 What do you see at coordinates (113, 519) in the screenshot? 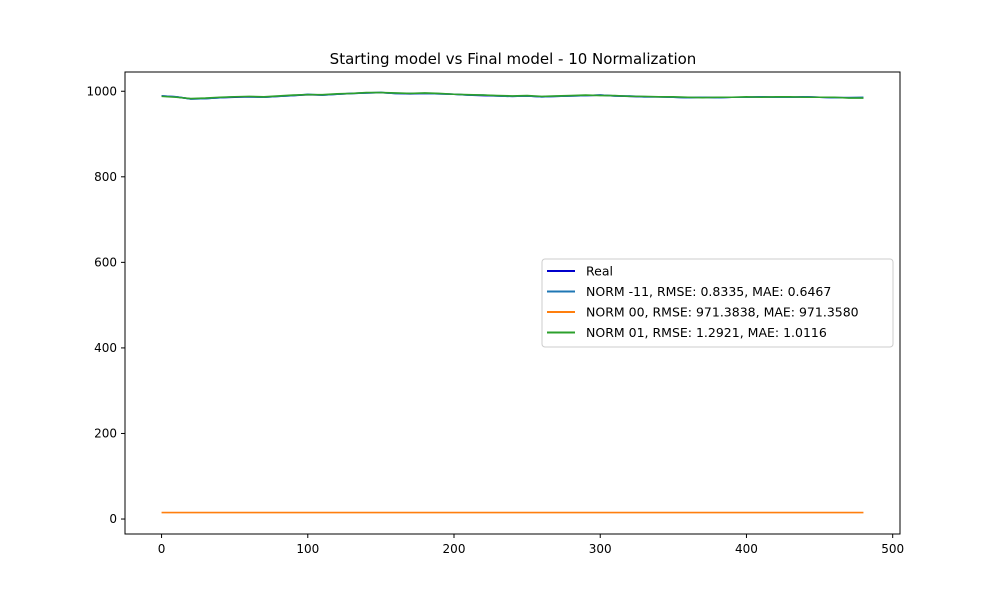
I see `y-tick-label-0: 0` at bounding box center [113, 519].